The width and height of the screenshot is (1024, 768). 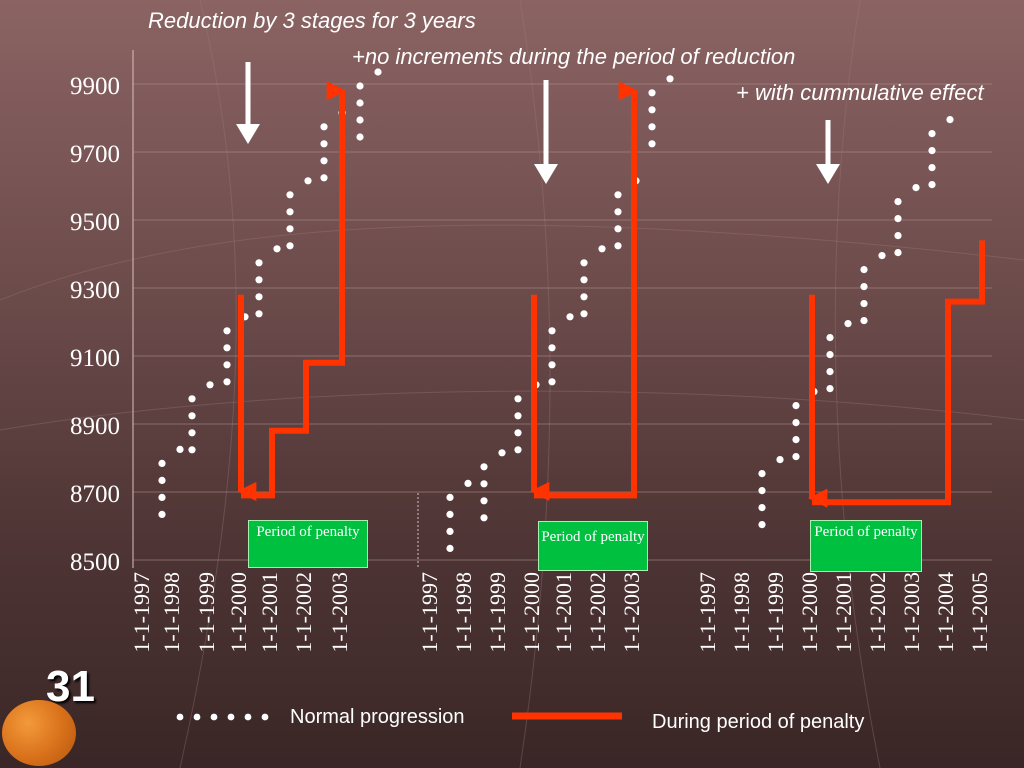 I want to click on stage-arrow-head, so click(x=248, y=134).